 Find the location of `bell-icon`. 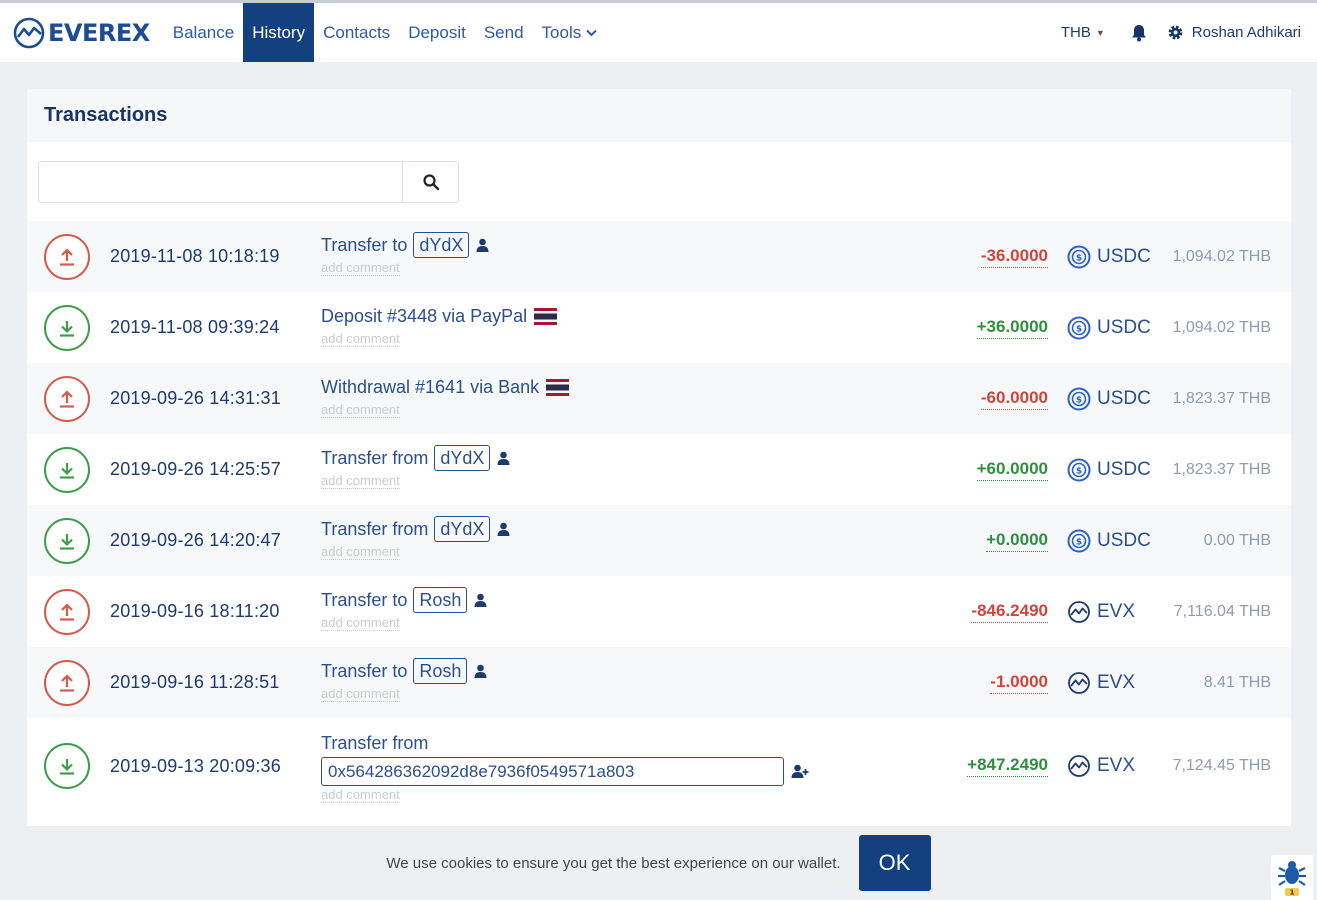

bell-icon is located at coordinates (1139, 33).